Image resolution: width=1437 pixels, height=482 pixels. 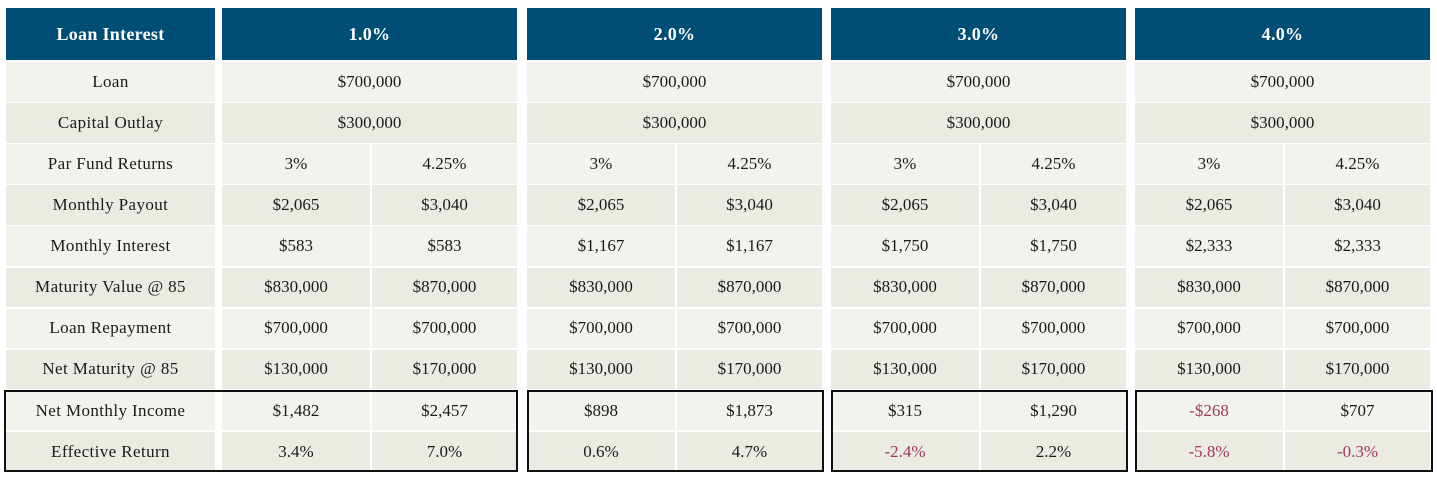 What do you see at coordinates (1209, 451) in the screenshot?
I see `table-cell: -5.8%` at bounding box center [1209, 451].